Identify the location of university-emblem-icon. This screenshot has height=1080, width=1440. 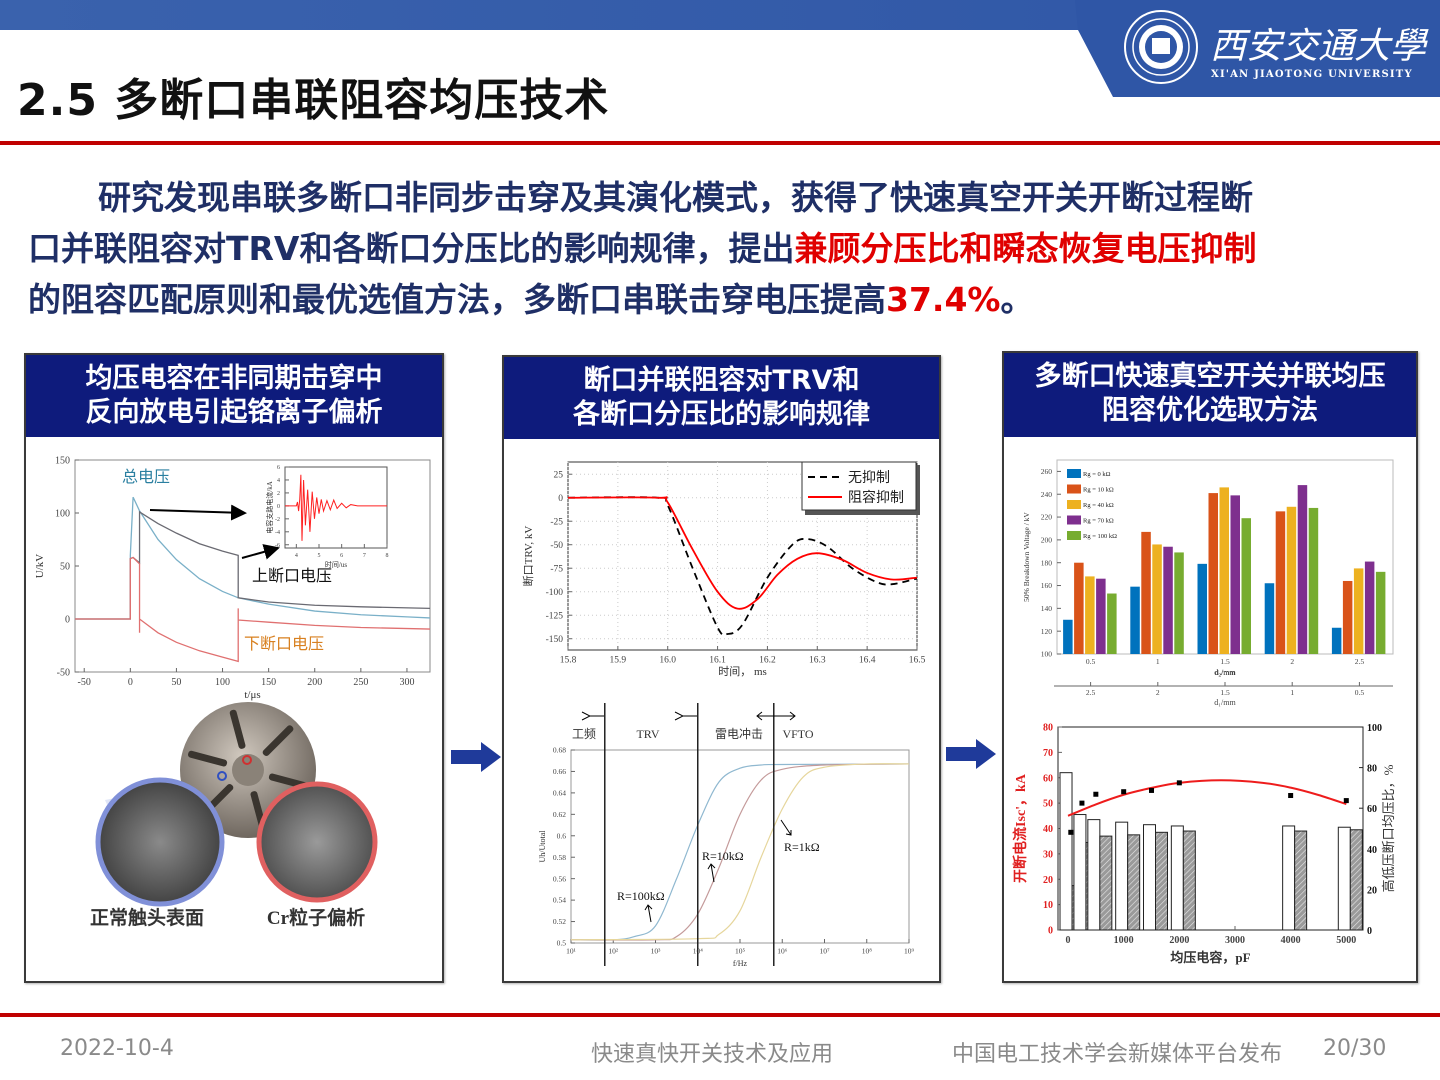
(1161, 47).